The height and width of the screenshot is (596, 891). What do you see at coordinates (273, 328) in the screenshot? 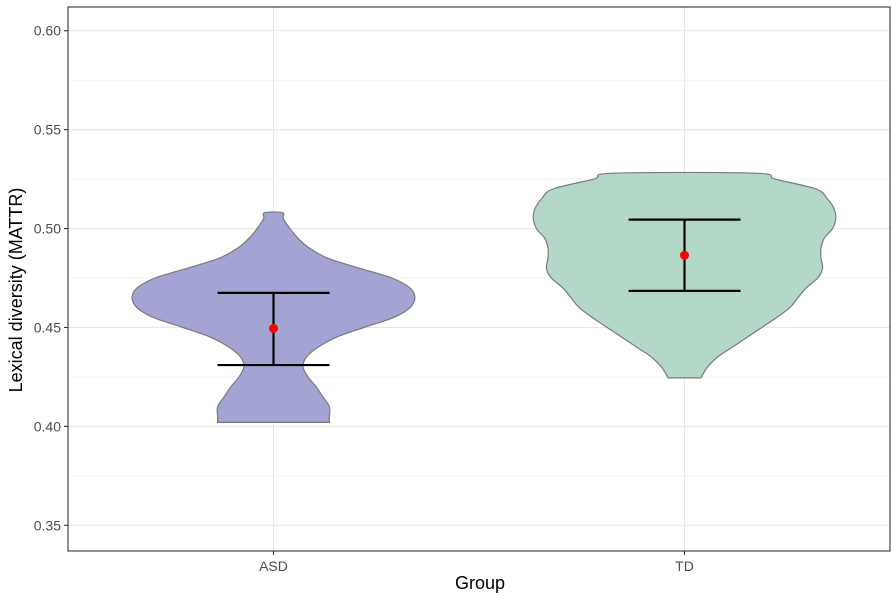
I see `mean-point-asd` at bounding box center [273, 328].